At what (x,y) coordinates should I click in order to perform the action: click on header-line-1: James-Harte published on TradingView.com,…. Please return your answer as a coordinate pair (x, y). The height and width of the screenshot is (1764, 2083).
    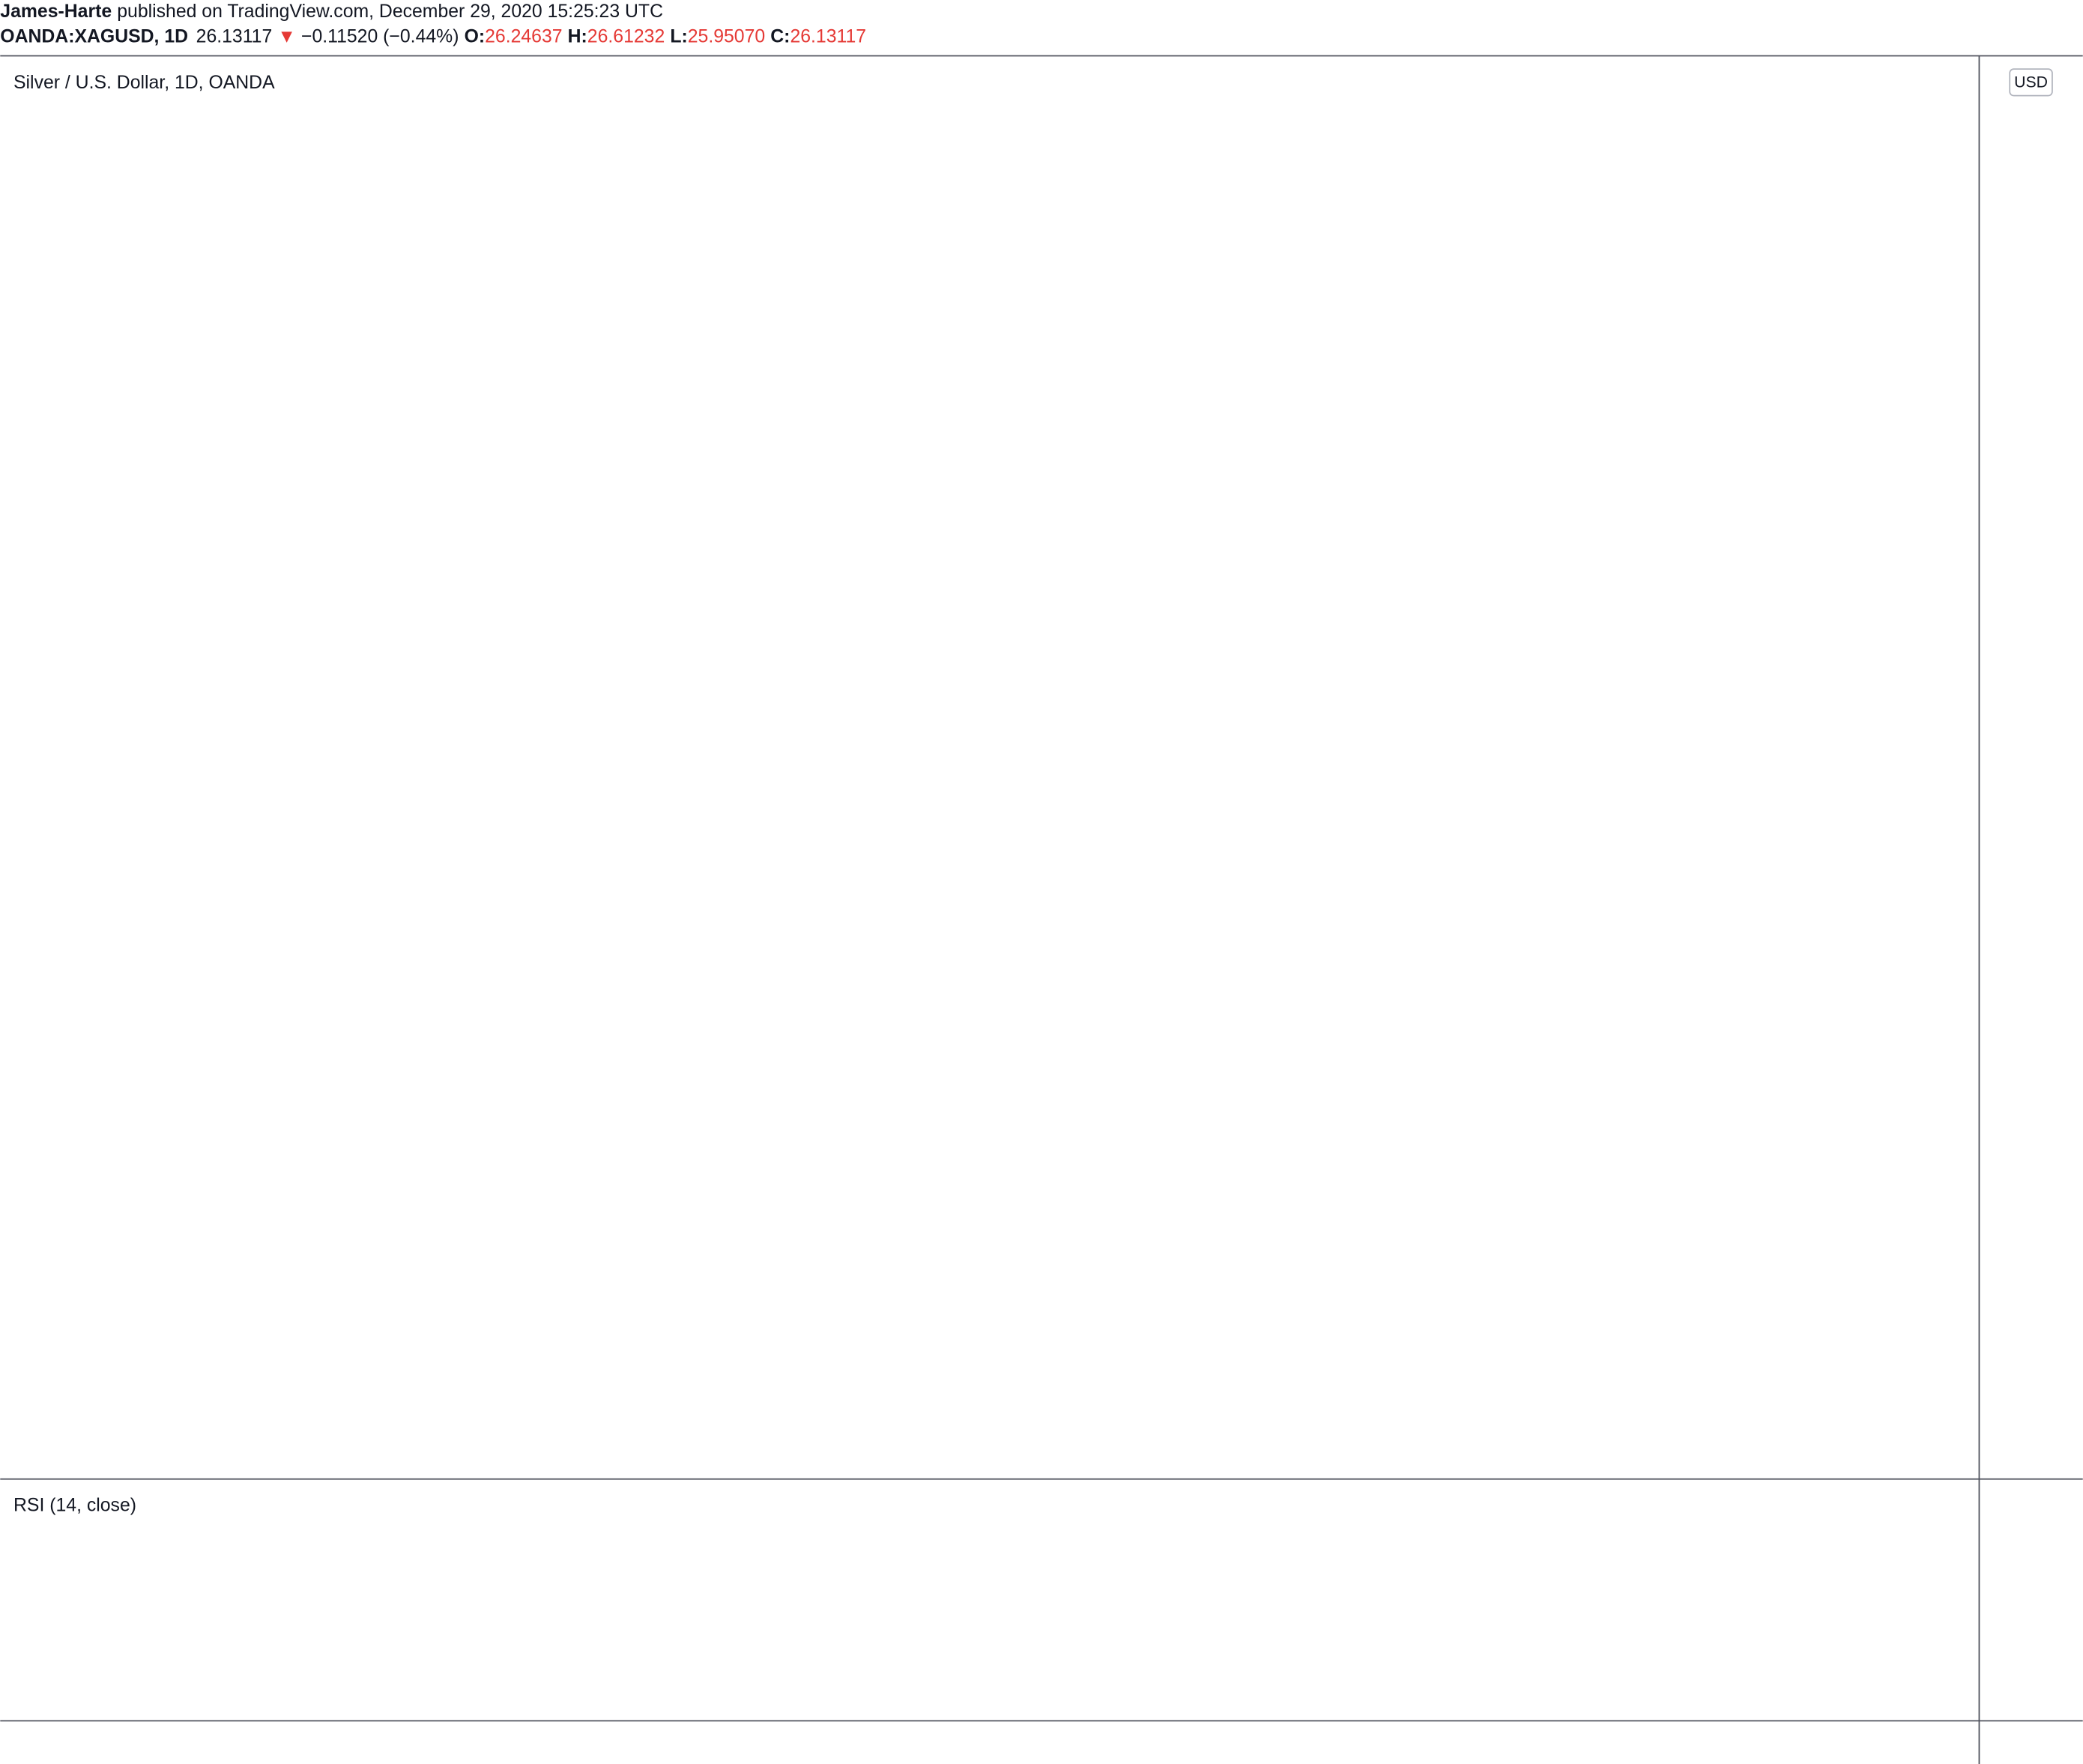
    Looking at the image, I should click on (331, 11).